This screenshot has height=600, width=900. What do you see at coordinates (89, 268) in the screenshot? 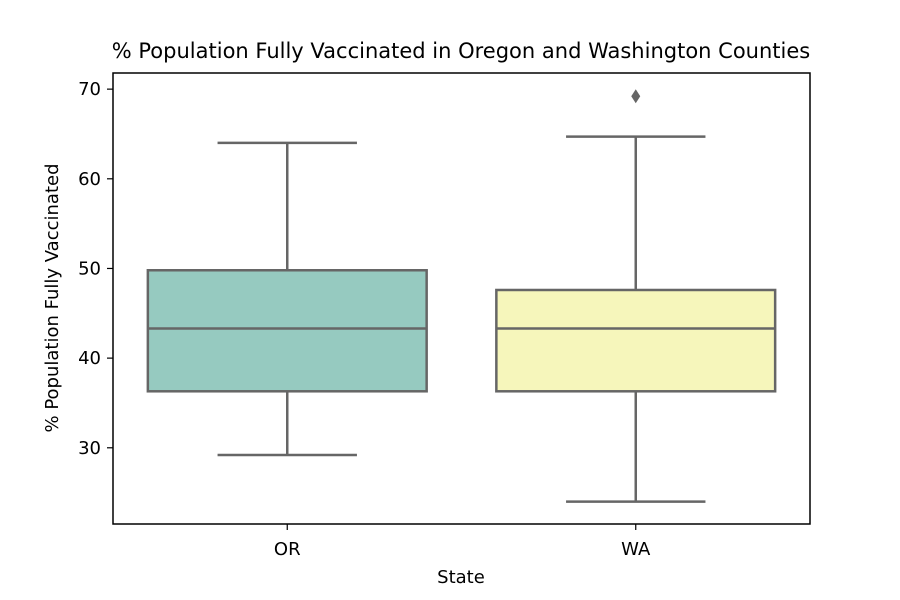
I see `y-tick-label: 50` at bounding box center [89, 268].